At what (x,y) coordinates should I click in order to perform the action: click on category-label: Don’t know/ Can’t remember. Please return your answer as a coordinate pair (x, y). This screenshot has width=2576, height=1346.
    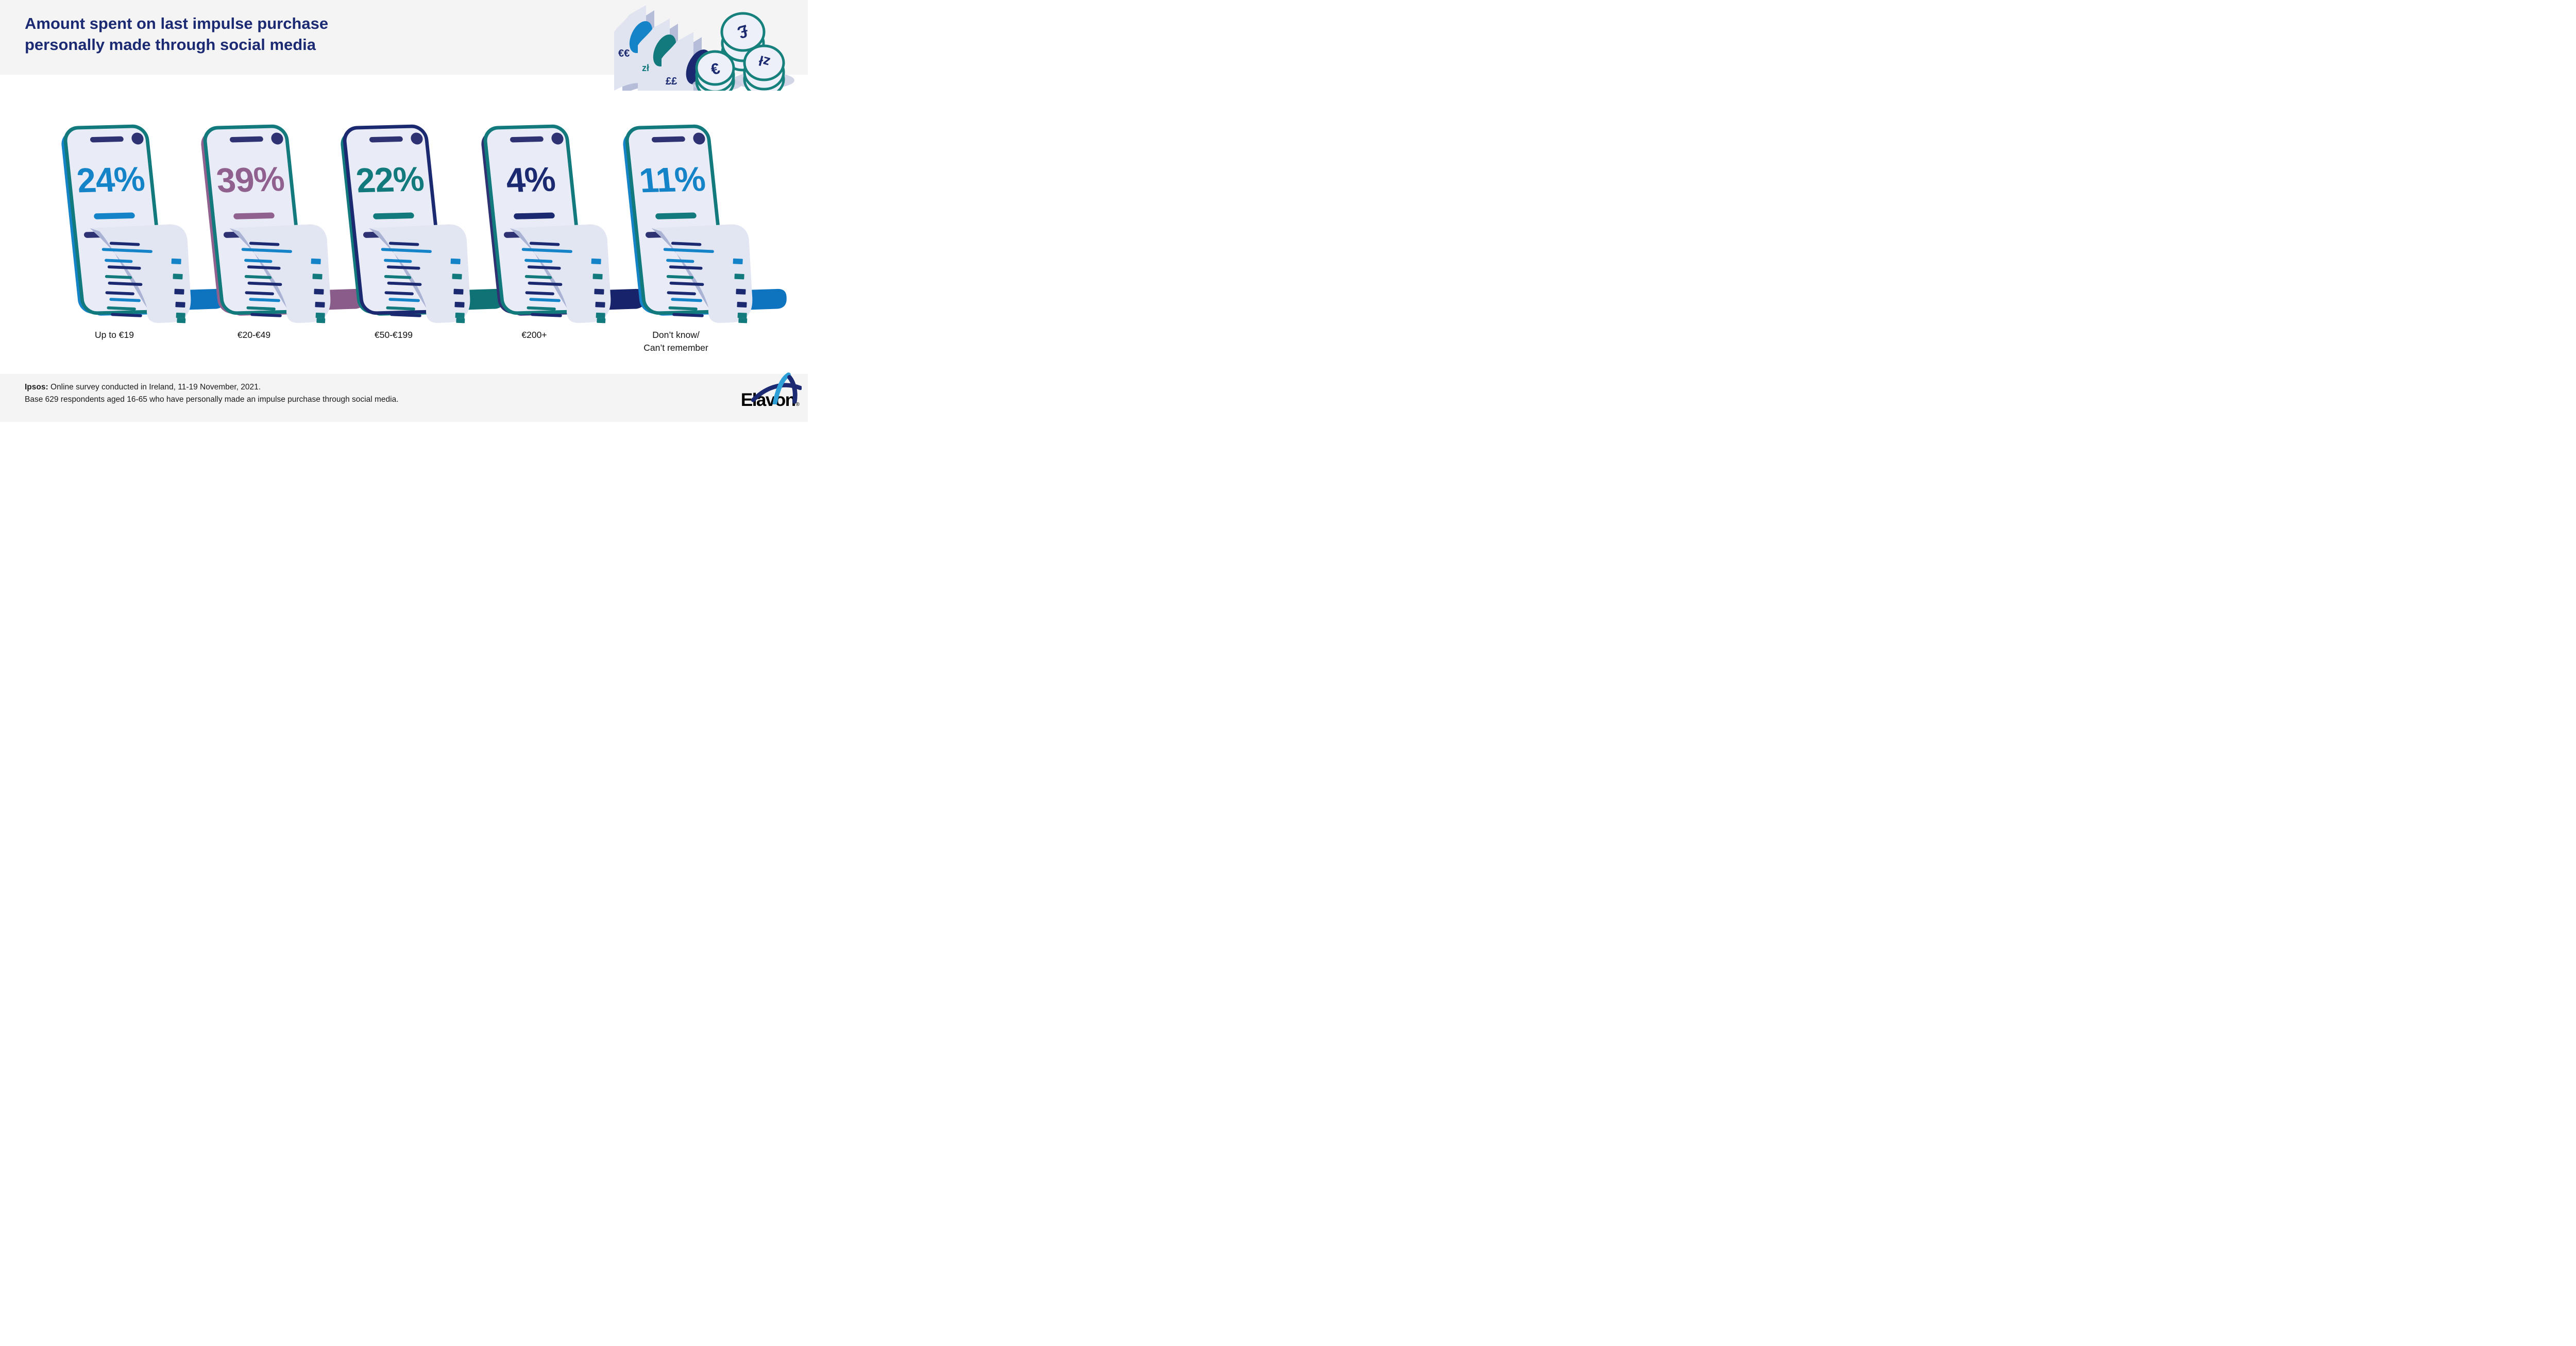
    Looking at the image, I should click on (676, 342).